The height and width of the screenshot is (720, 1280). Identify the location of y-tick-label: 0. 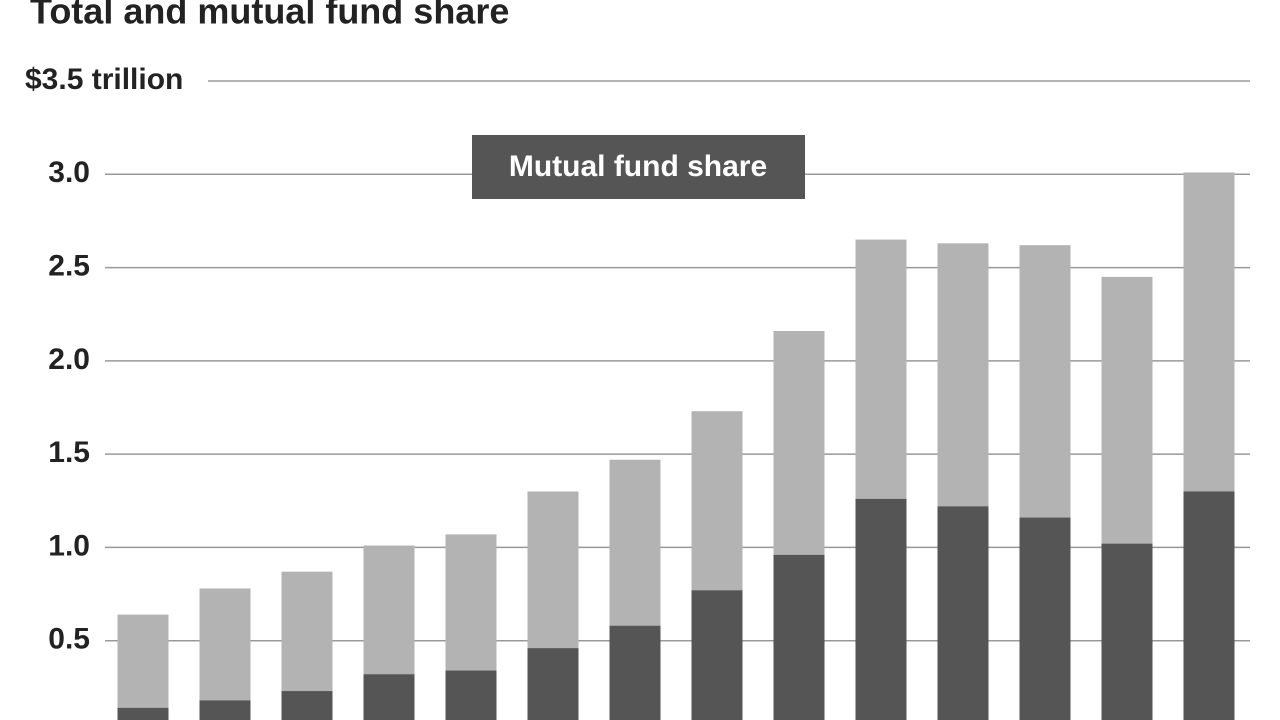
(81, 718).